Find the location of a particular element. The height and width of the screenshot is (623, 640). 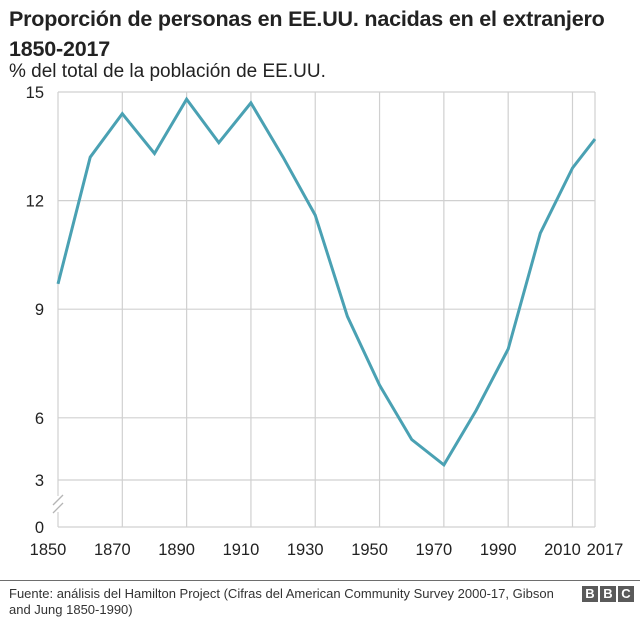

x-tick-label: 2017 is located at coordinates (605, 550).